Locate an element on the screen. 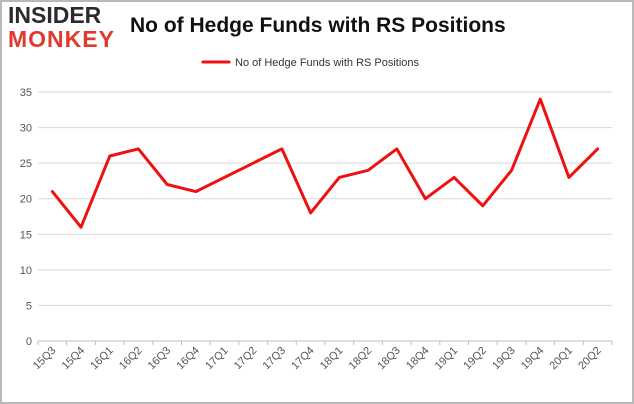 Image resolution: width=634 pixels, height=404 pixels. y-tick-label: 20 is located at coordinates (26, 200).